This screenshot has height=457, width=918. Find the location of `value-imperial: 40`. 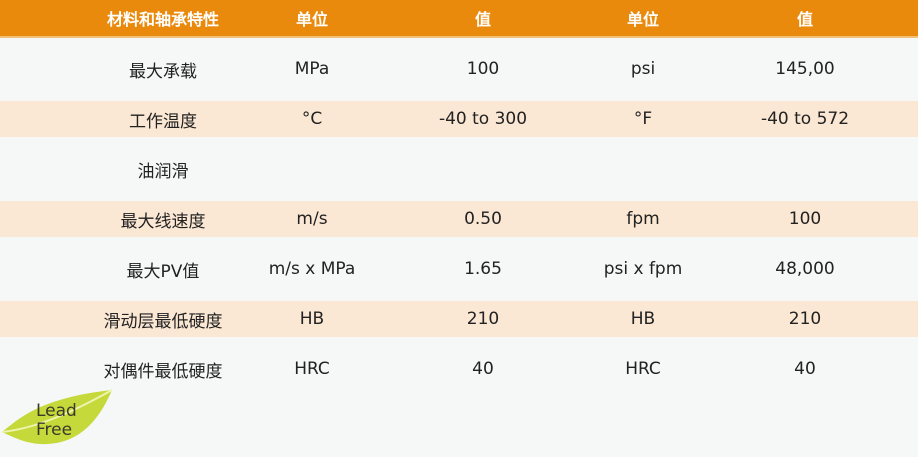

value-imperial: 40 is located at coordinates (805, 369).